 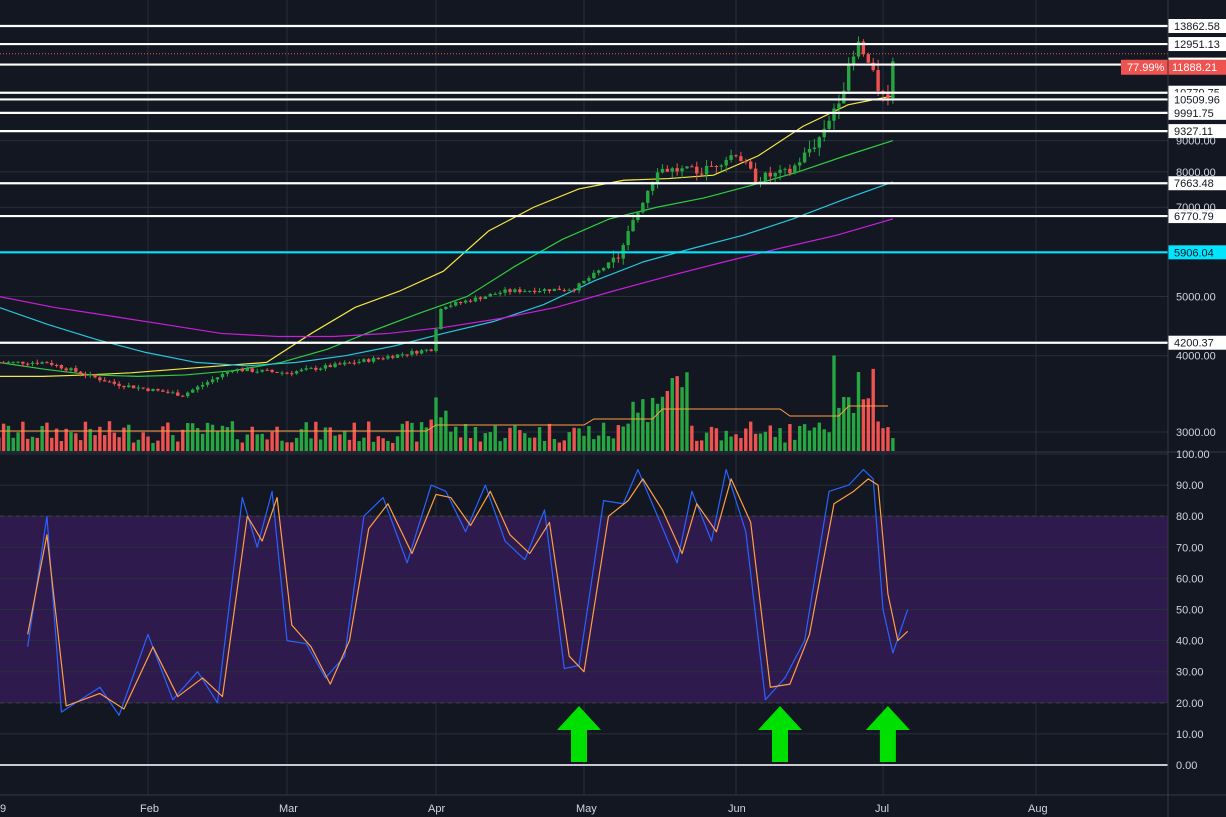 What do you see at coordinates (1194, 184) in the screenshot?
I see `price-level-label: 7663.48` at bounding box center [1194, 184].